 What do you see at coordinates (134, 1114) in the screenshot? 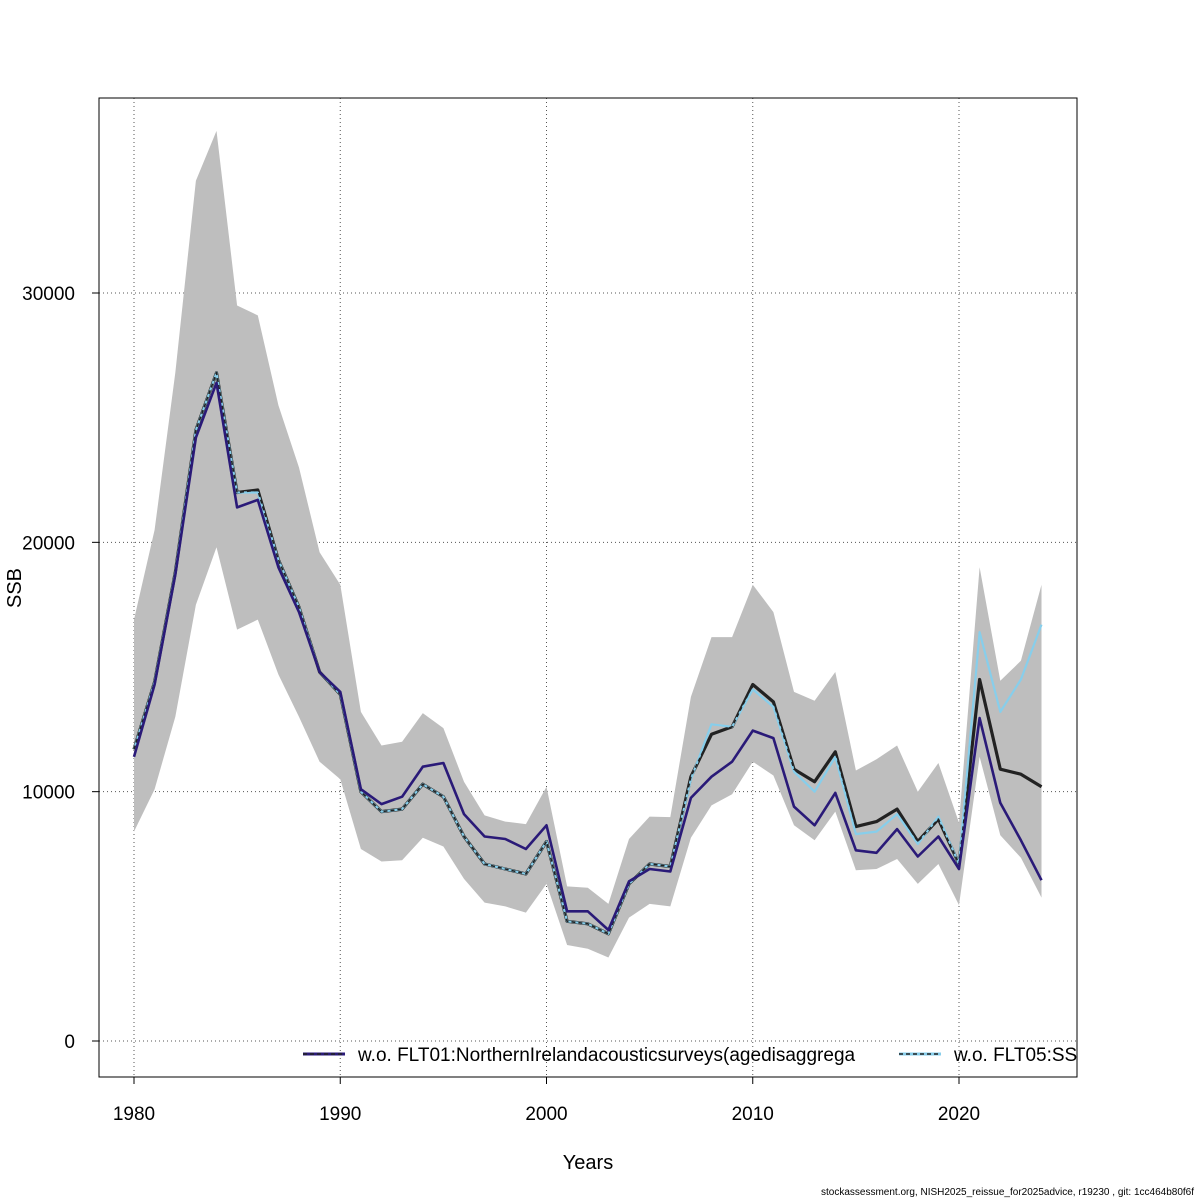
I see `x-tick-label: 1980` at bounding box center [134, 1114].